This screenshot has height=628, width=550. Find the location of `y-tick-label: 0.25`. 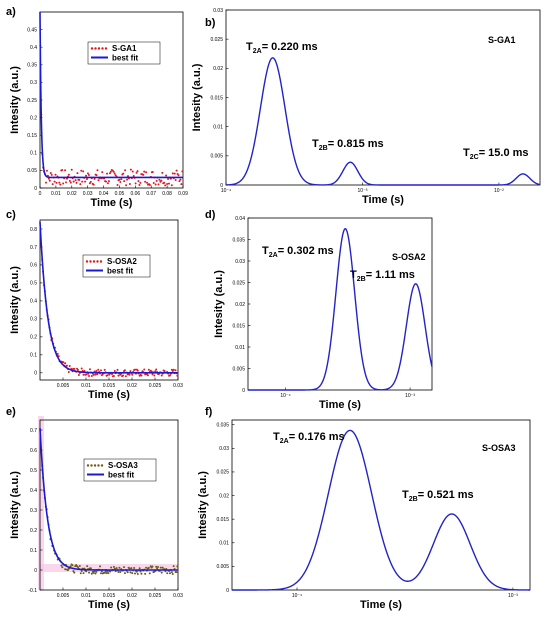

y-tick-label: 0.25 is located at coordinates (32, 101).